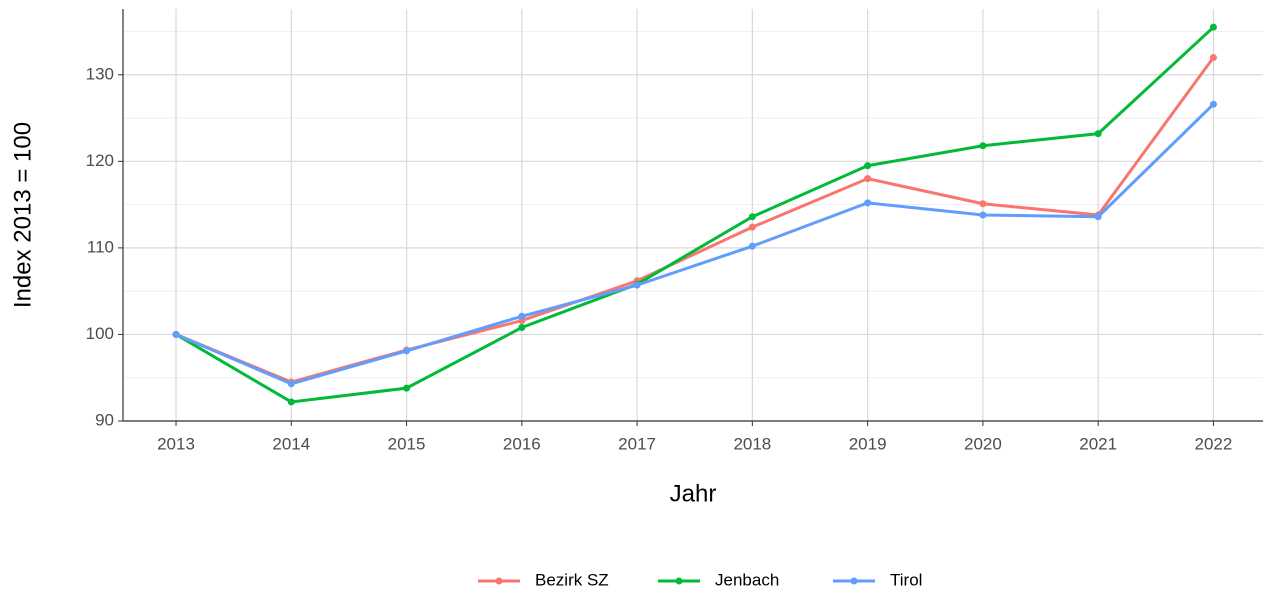  What do you see at coordinates (291, 443) in the screenshot?
I see `x-tick-label: 2014` at bounding box center [291, 443].